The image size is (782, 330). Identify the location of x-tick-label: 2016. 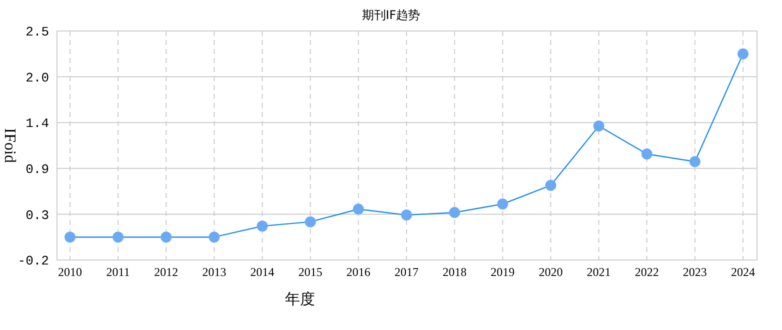
(358, 272).